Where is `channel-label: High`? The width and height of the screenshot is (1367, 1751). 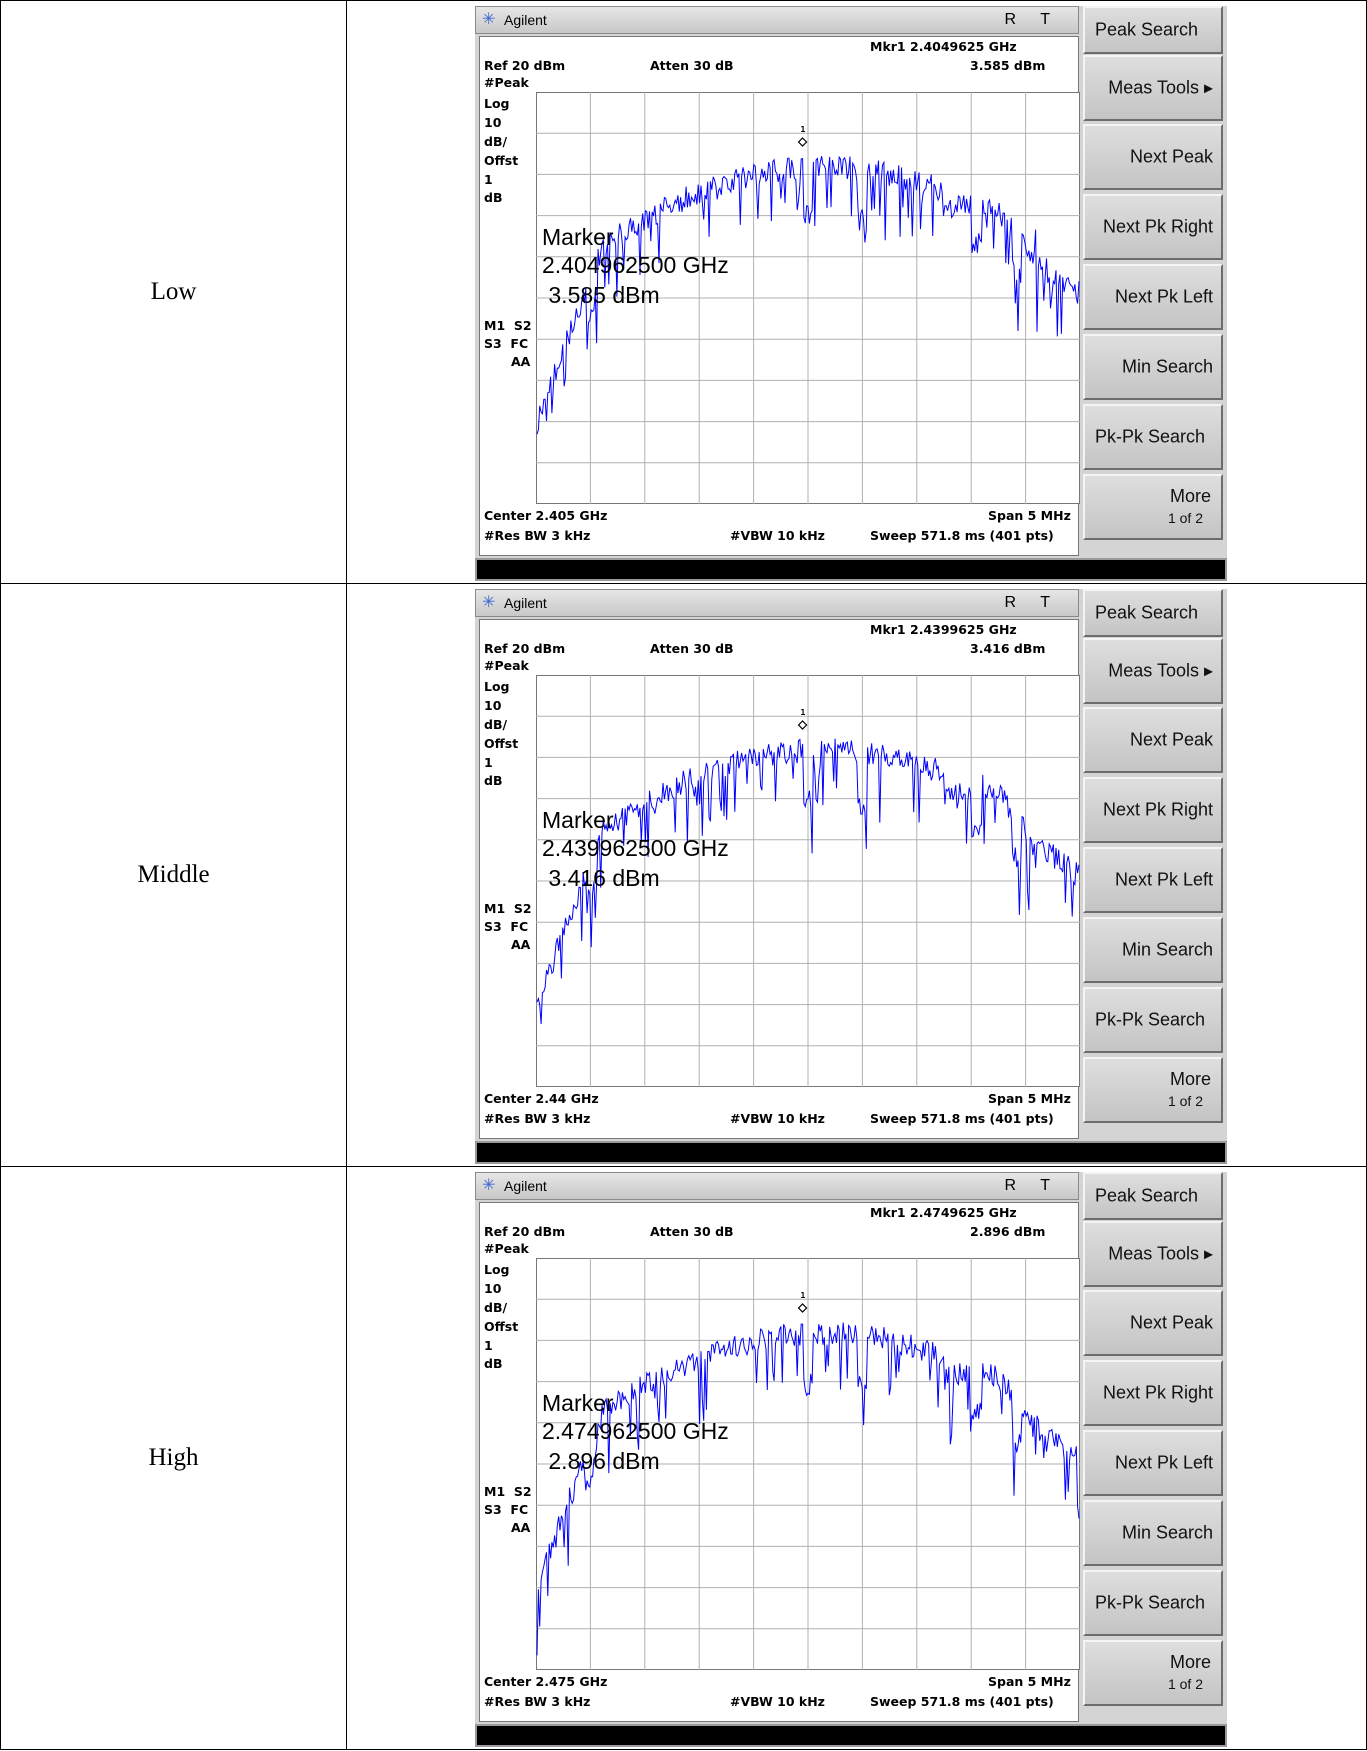
channel-label: High is located at coordinates (173, 1458).